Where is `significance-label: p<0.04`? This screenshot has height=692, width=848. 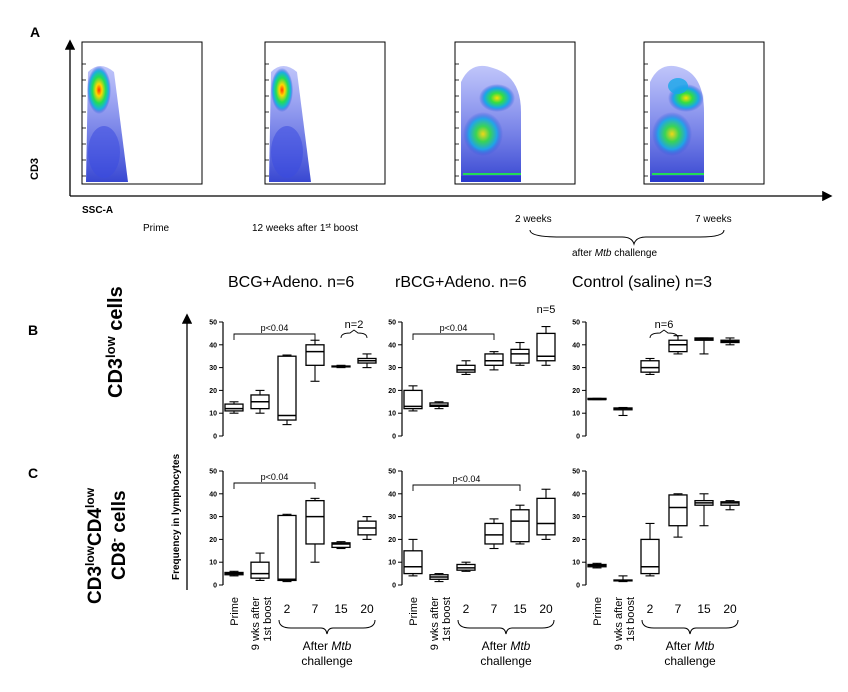 significance-label: p<0.04 is located at coordinates (275, 328).